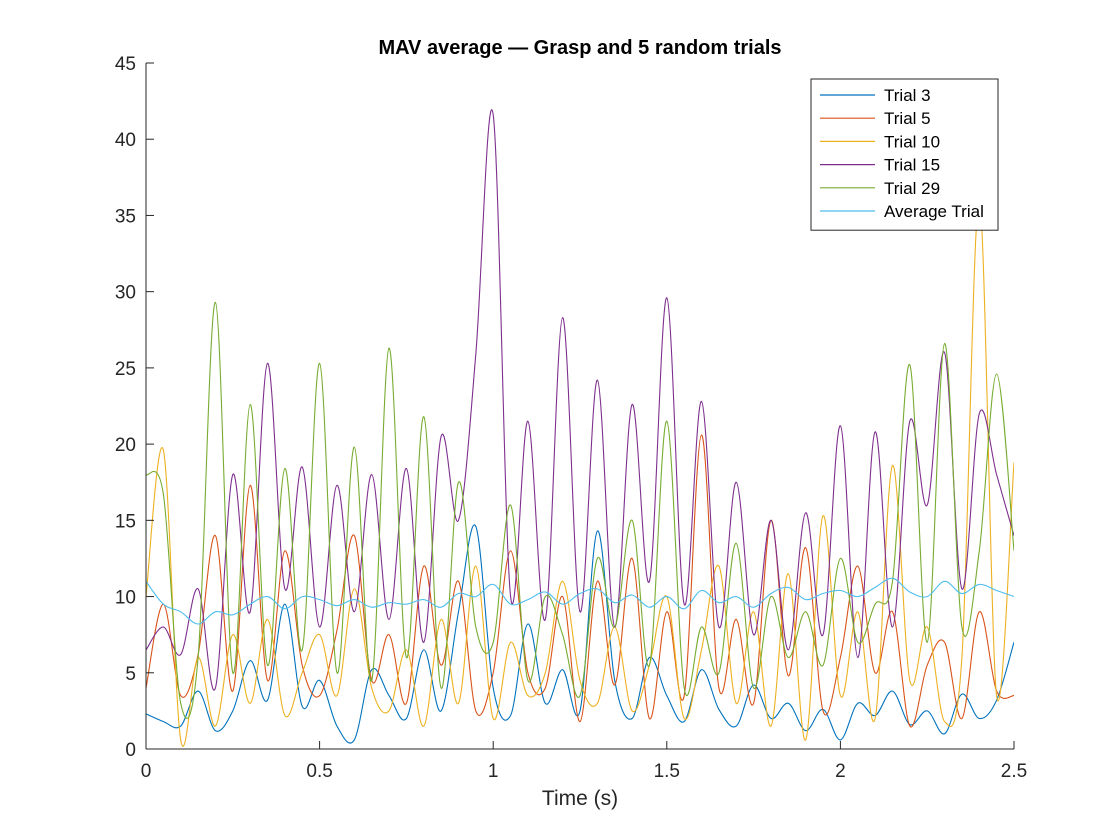 The image size is (1120, 840). I want to click on legend-label: Trial 29, so click(912, 188).